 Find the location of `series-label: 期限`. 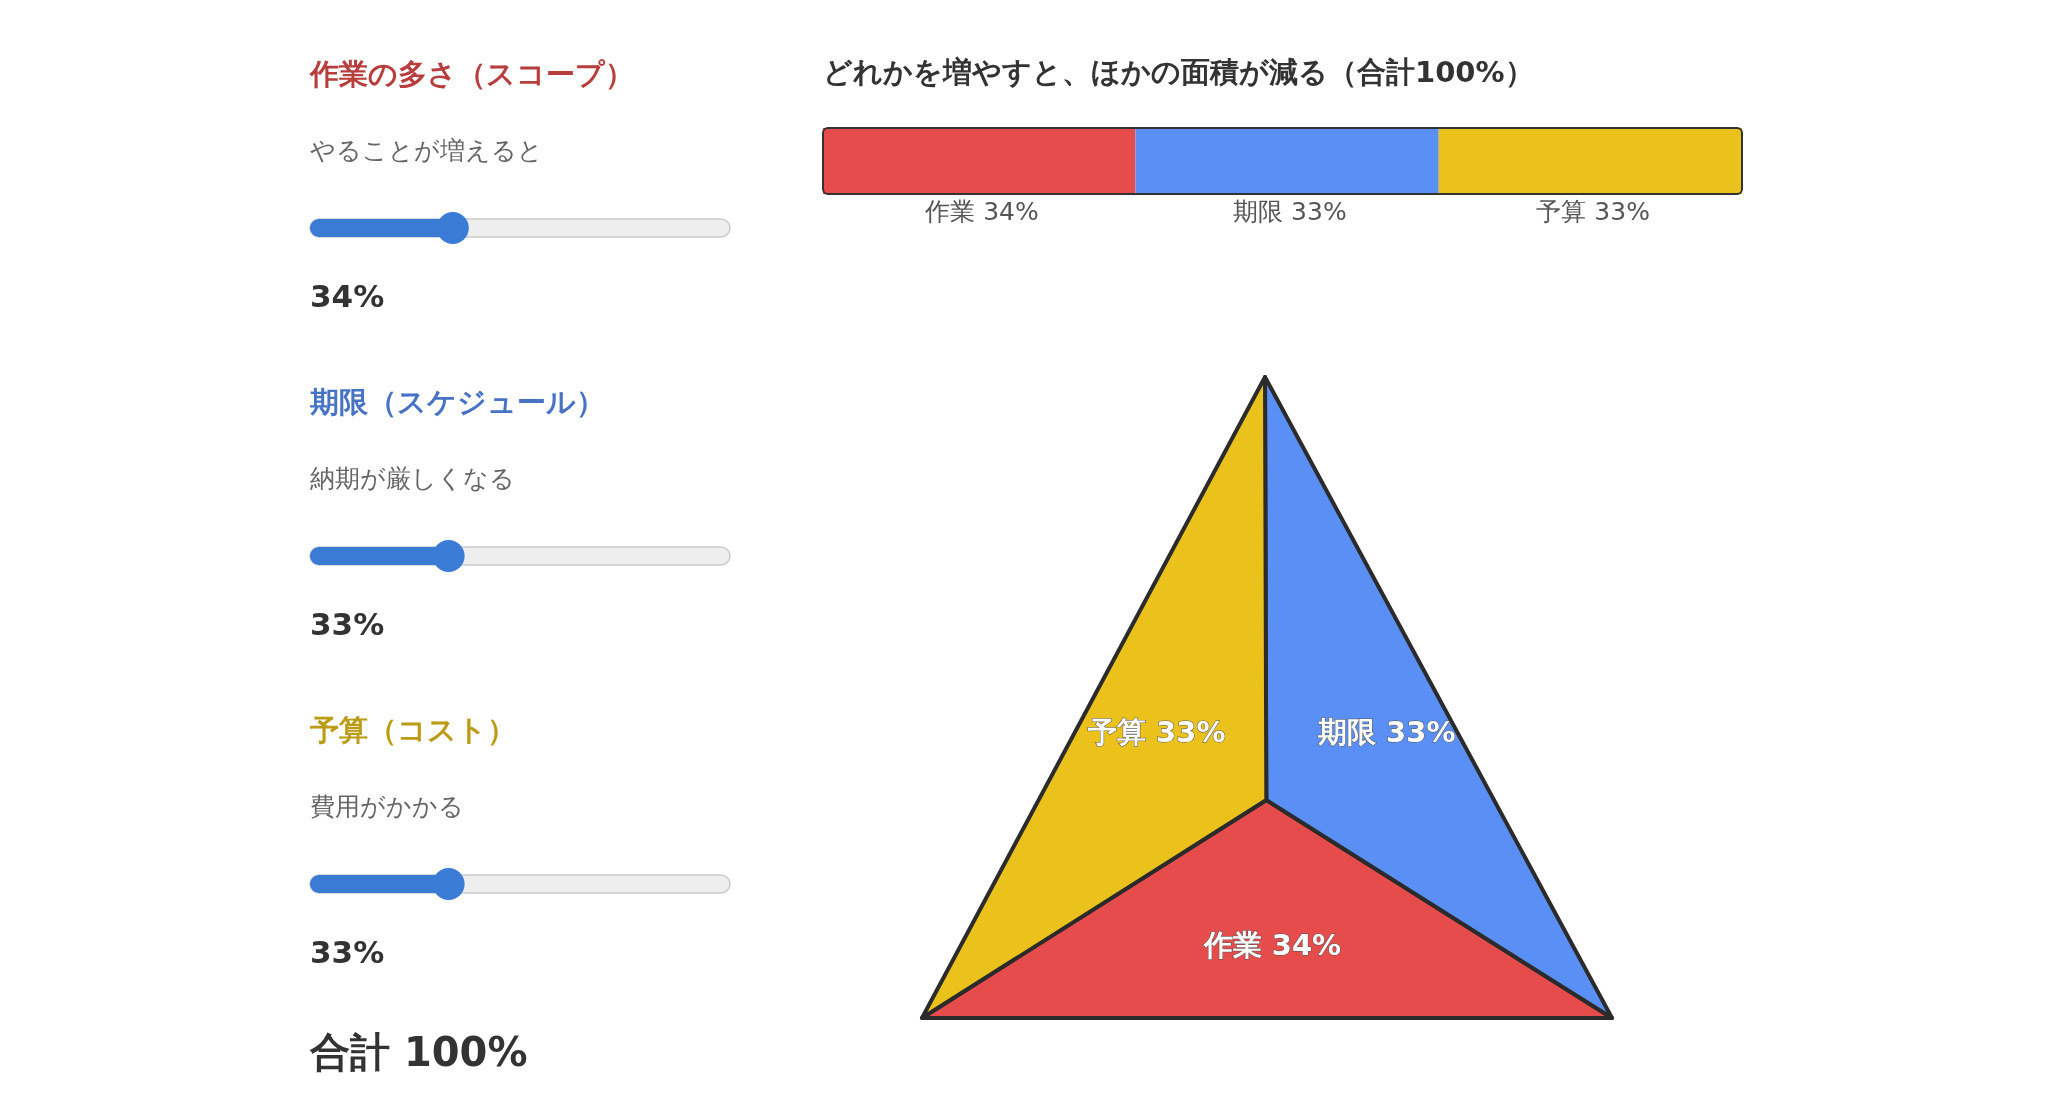

series-label: 期限 is located at coordinates (1258, 211).